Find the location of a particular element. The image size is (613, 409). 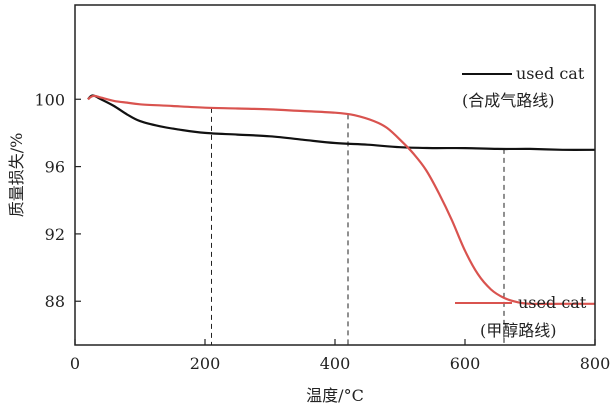

x-tick-label: 800 is located at coordinates (595, 363).